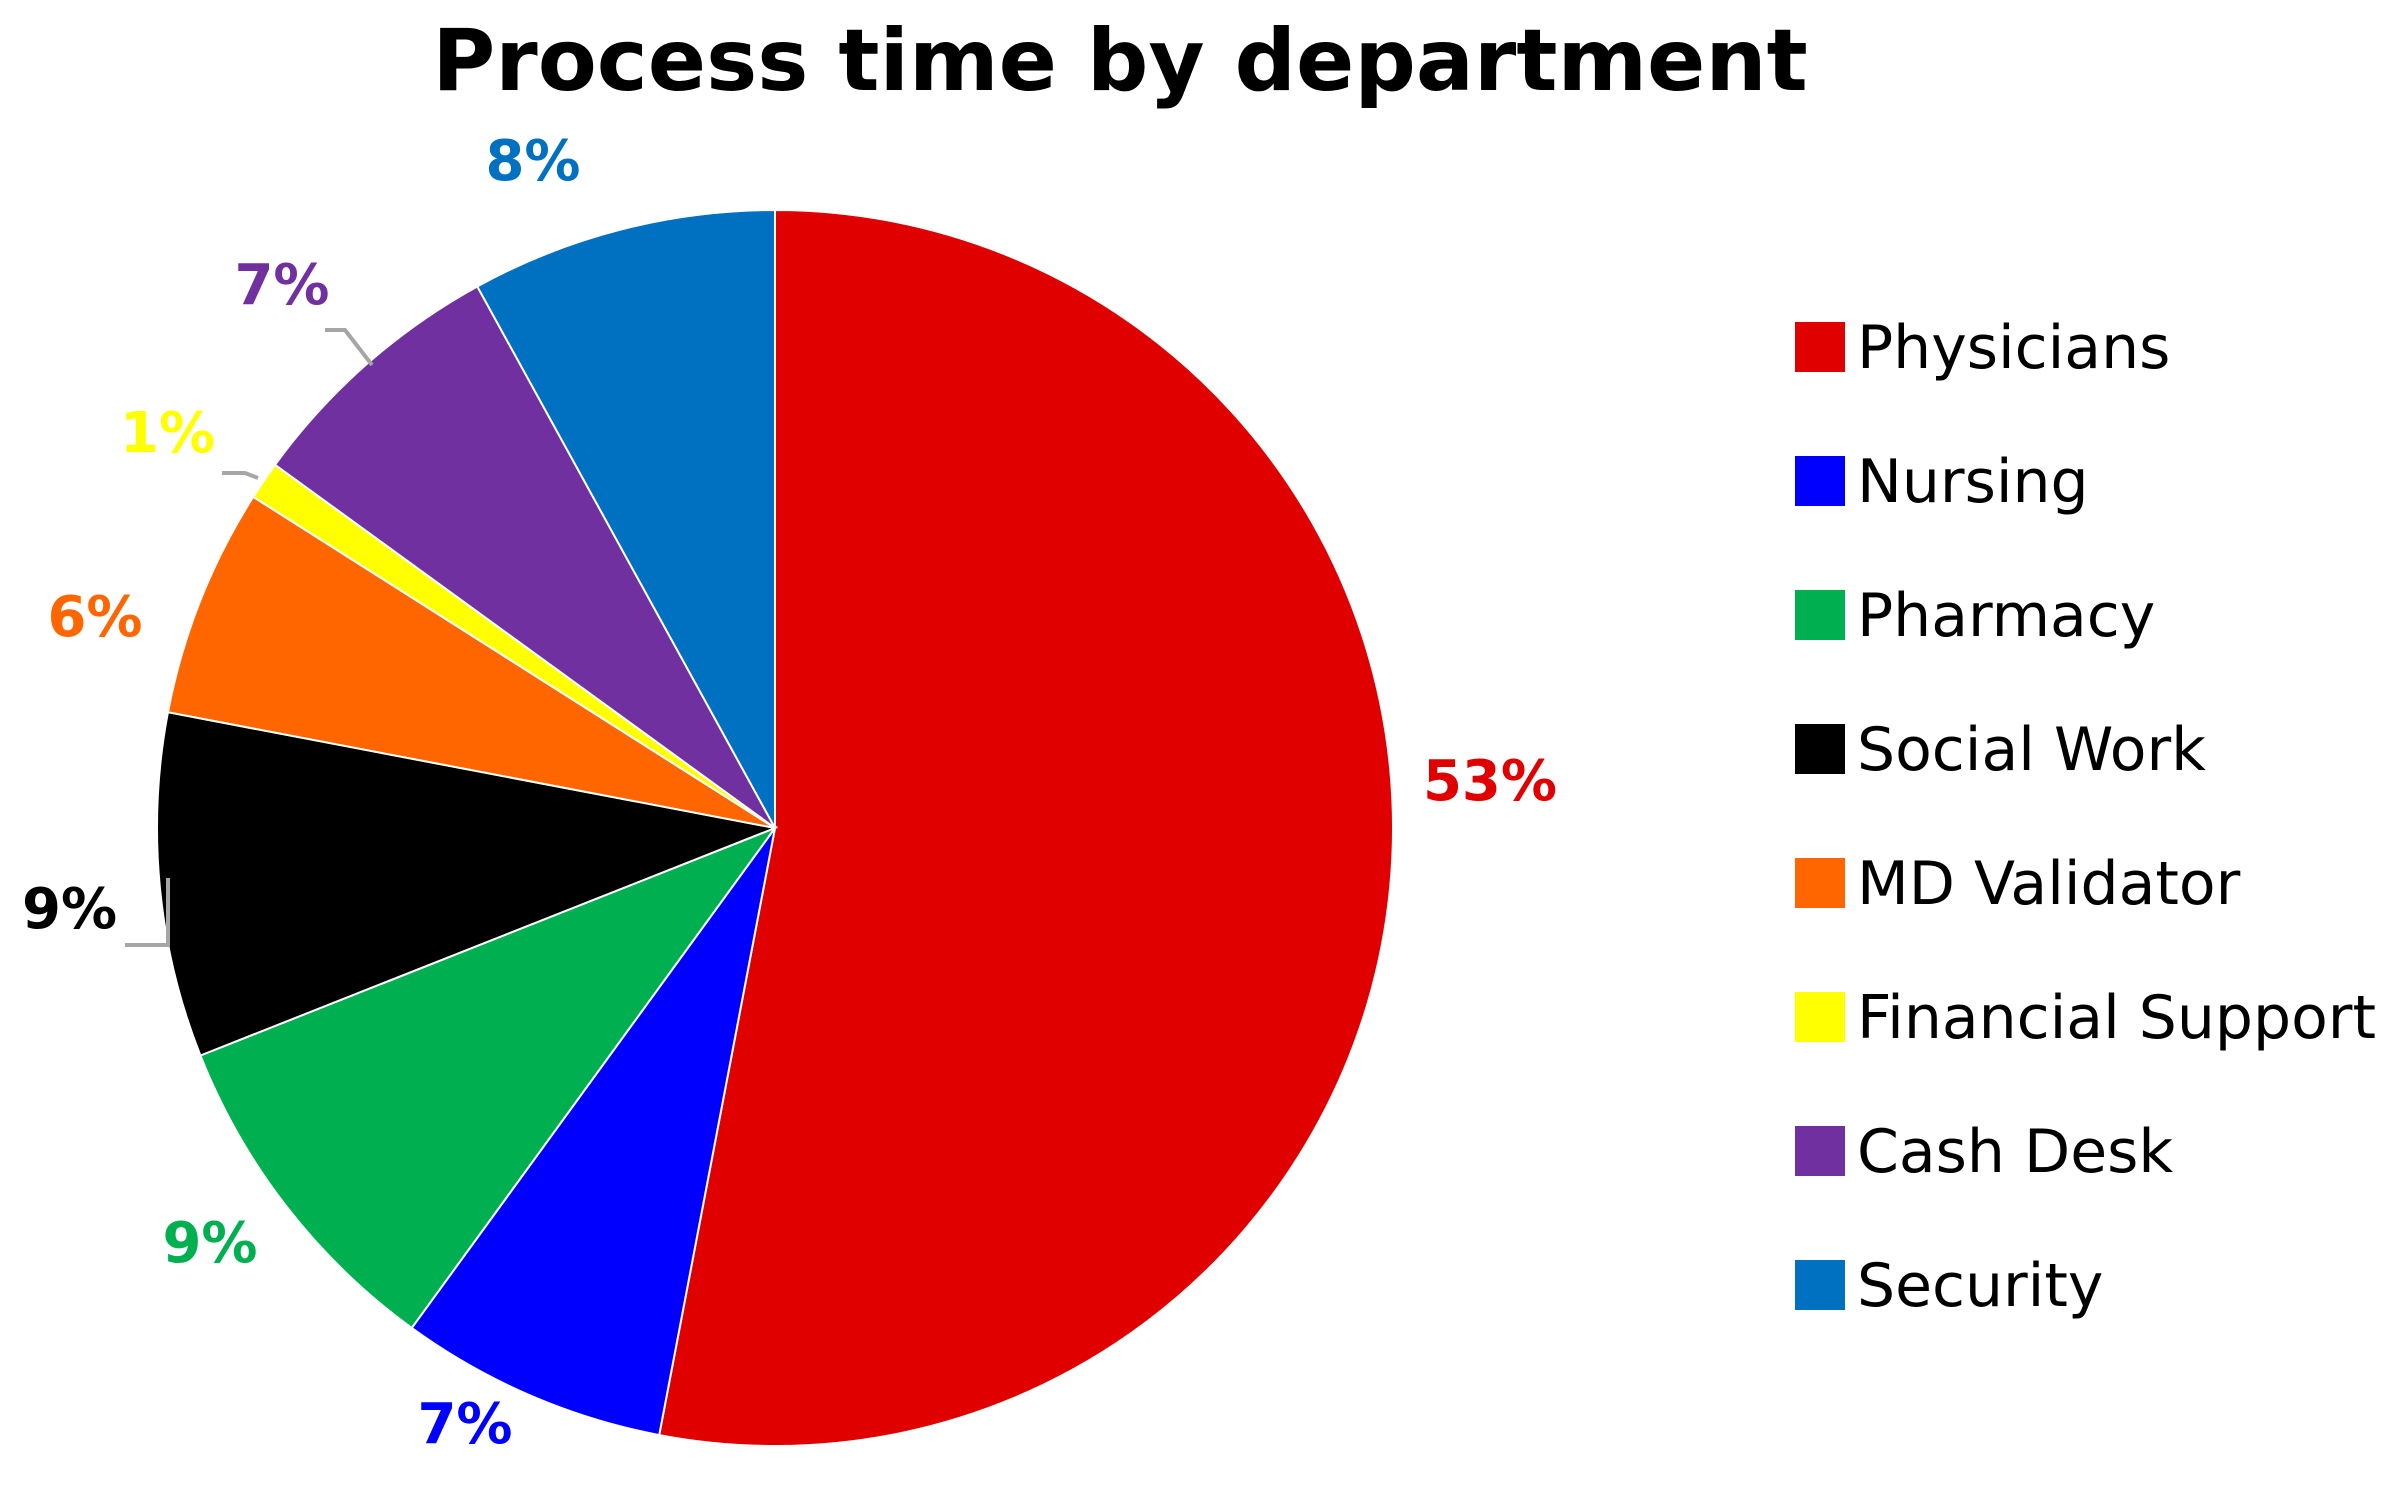 The image size is (2404, 1497). What do you see at coordinates (1820, 1151) in the screenshot?
I see `legend-swatch-cash-desk` at bounding box center [1820, 1151].